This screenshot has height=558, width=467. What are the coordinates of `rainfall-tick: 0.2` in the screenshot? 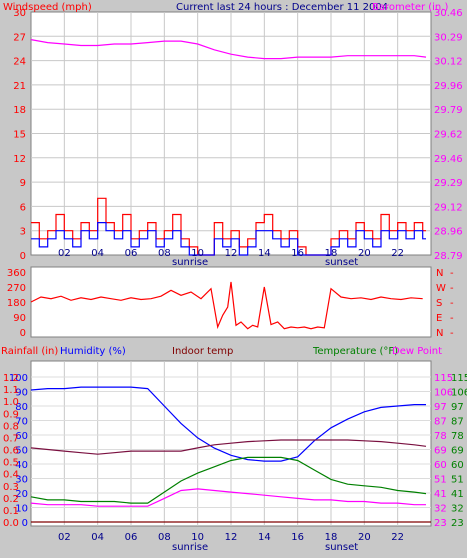 It's located at (11, 499).